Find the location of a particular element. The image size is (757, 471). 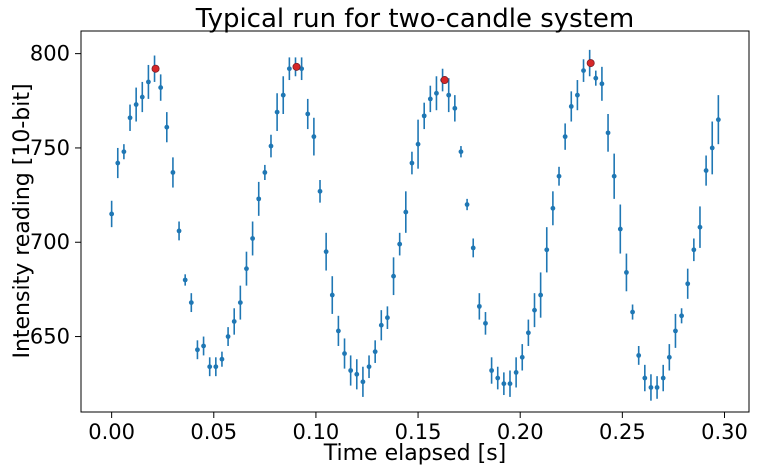

x-tick-label: 0.10 is located at coordinates (316, 432).